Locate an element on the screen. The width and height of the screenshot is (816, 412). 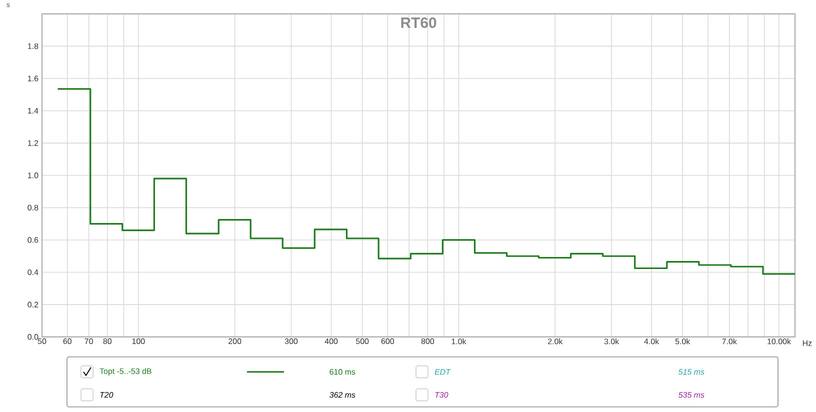
chart-title: RT60 is located at coordinates (418, 22).